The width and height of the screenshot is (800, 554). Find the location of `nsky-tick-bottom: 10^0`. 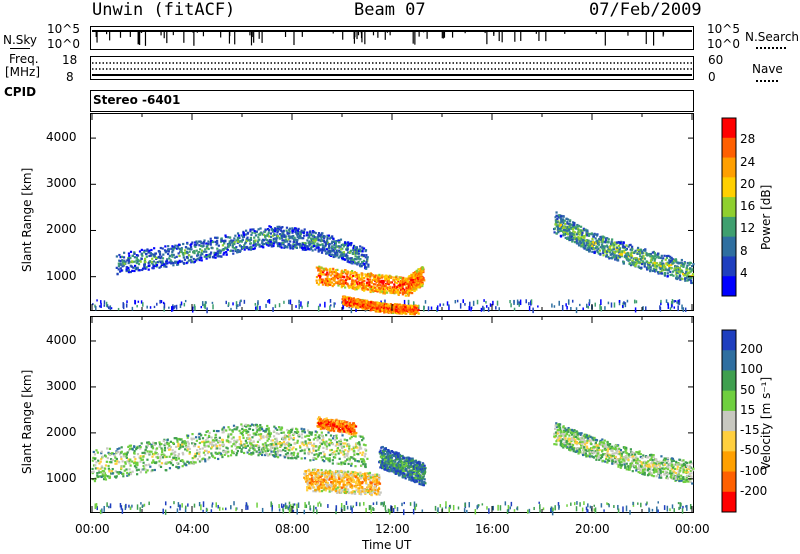

nsky-tick-bottom: 10^0 is located at coordinates (63, 44).